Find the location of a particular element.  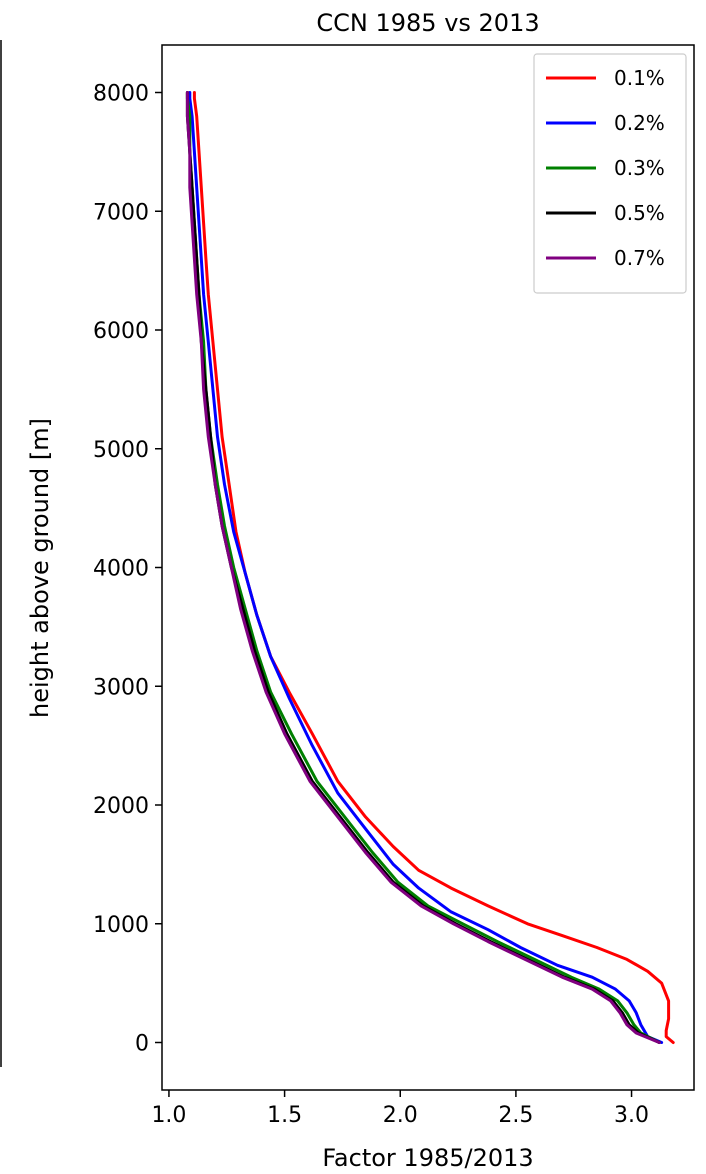

x-tick-label: 1.0 is located at coordinates (168, 1115).